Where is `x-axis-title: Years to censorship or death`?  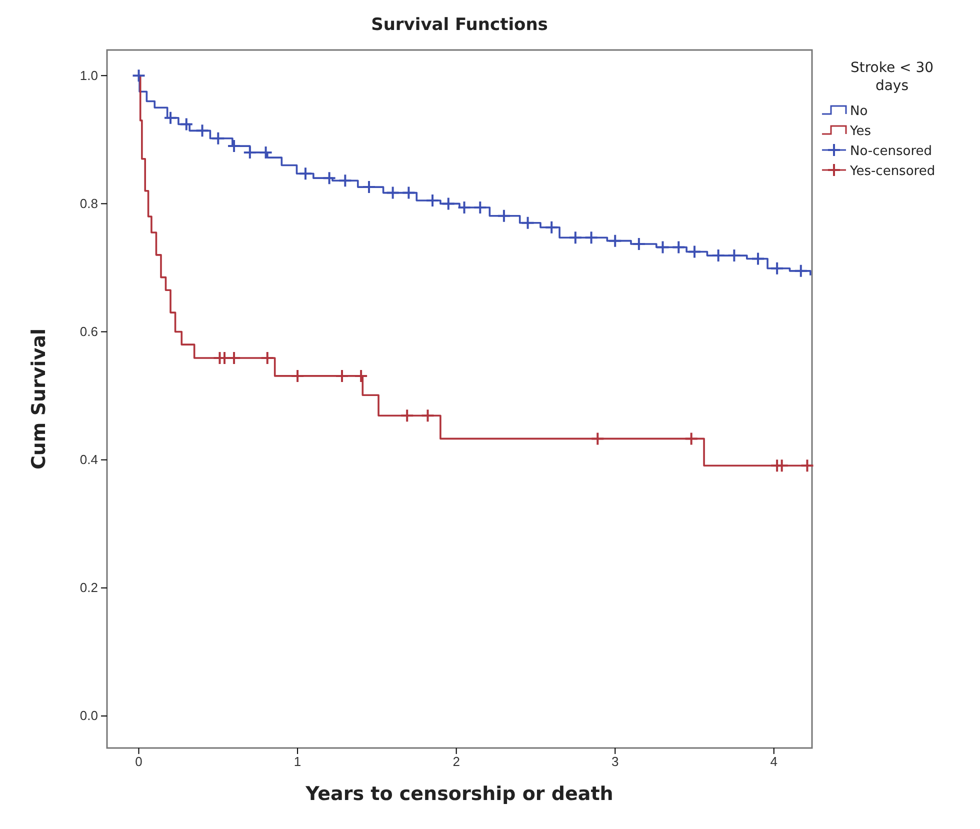 x-axis-title: Years to censorship or death is located at coordinates (459, 794).